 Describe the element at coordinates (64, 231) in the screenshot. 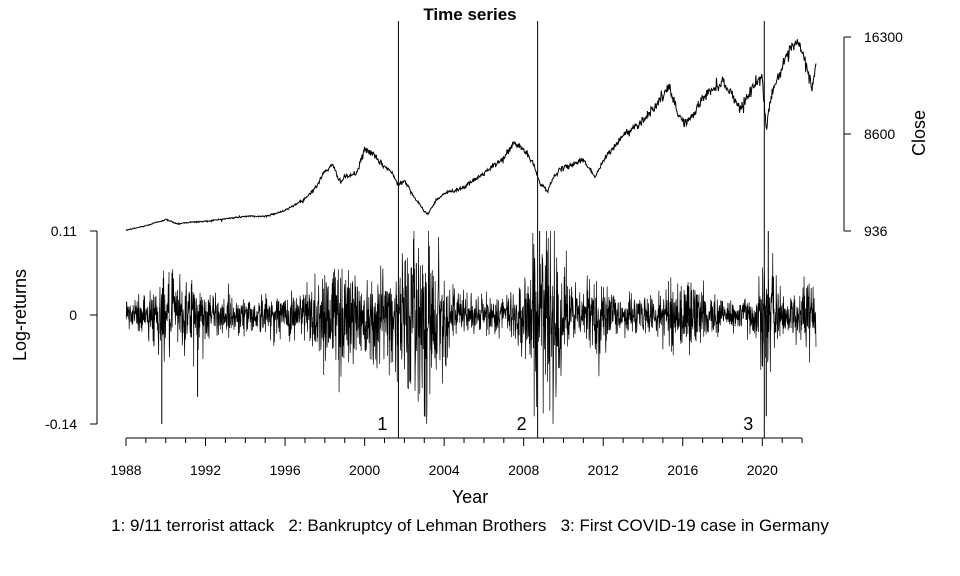

I see `left-tick-label: 0.11` at that location.